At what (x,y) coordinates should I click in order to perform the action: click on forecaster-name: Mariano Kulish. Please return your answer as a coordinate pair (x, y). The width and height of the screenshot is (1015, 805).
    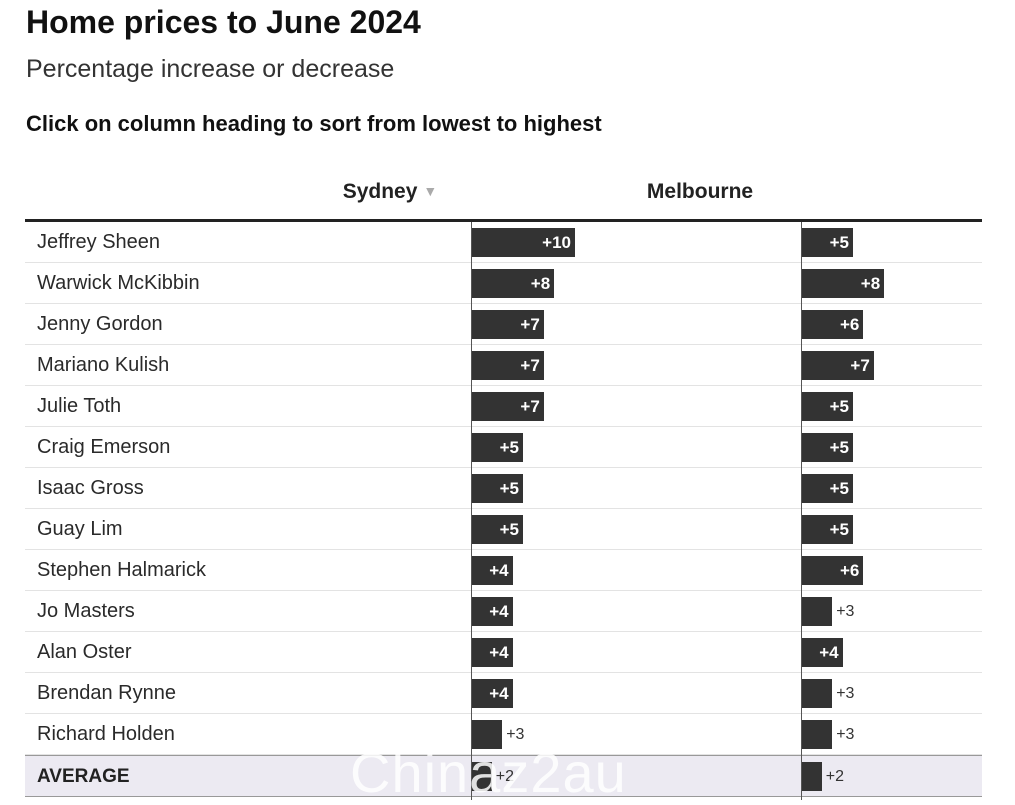
    Looking at the image, I should click on (103, 365).